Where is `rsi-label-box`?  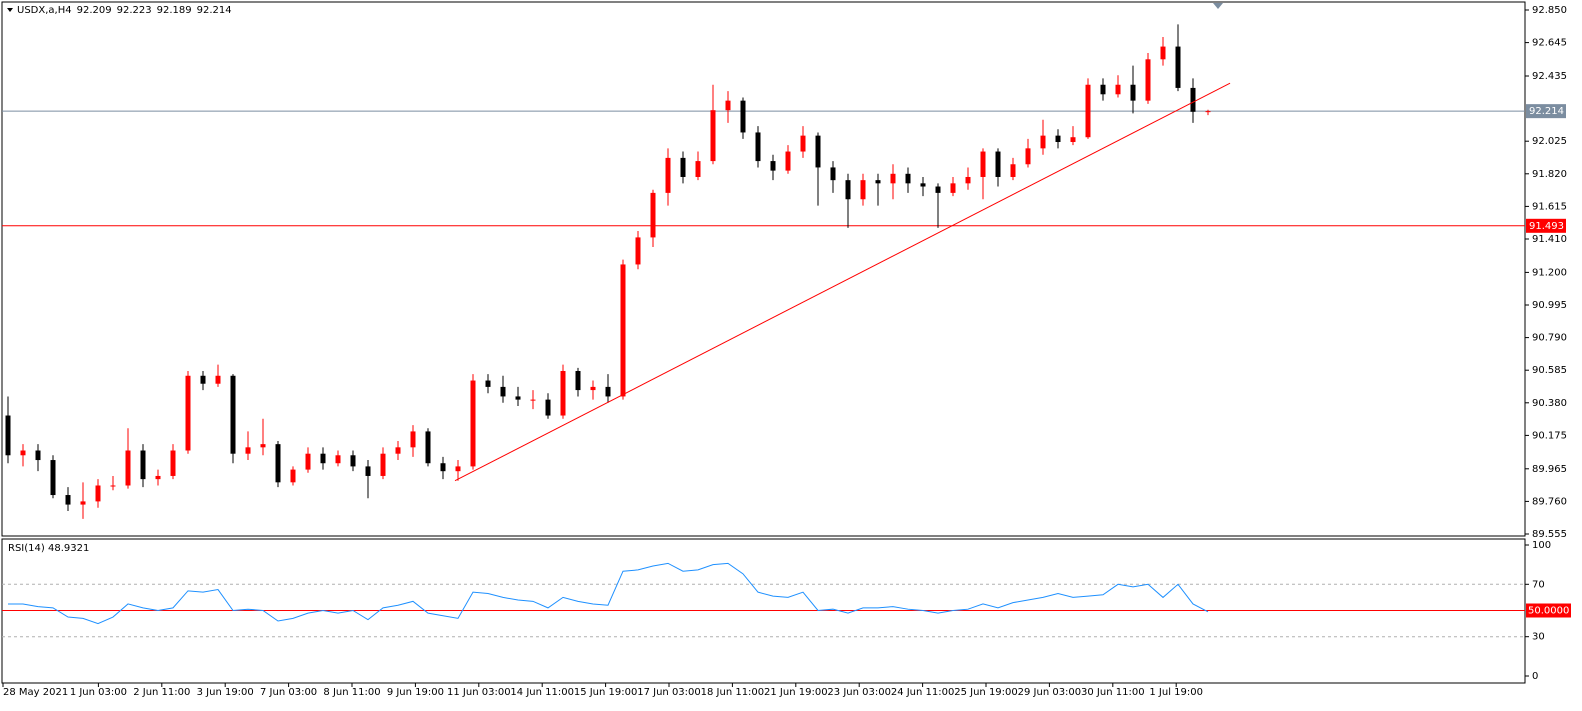 rsi-label-box is located at coordinates (1548, 610).